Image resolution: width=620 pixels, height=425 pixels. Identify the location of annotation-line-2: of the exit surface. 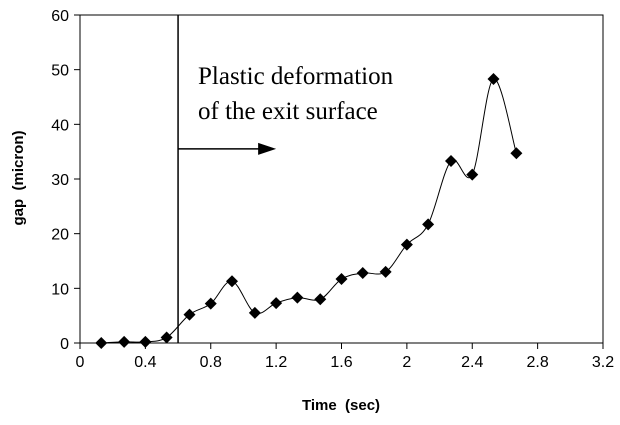
(288, 111).